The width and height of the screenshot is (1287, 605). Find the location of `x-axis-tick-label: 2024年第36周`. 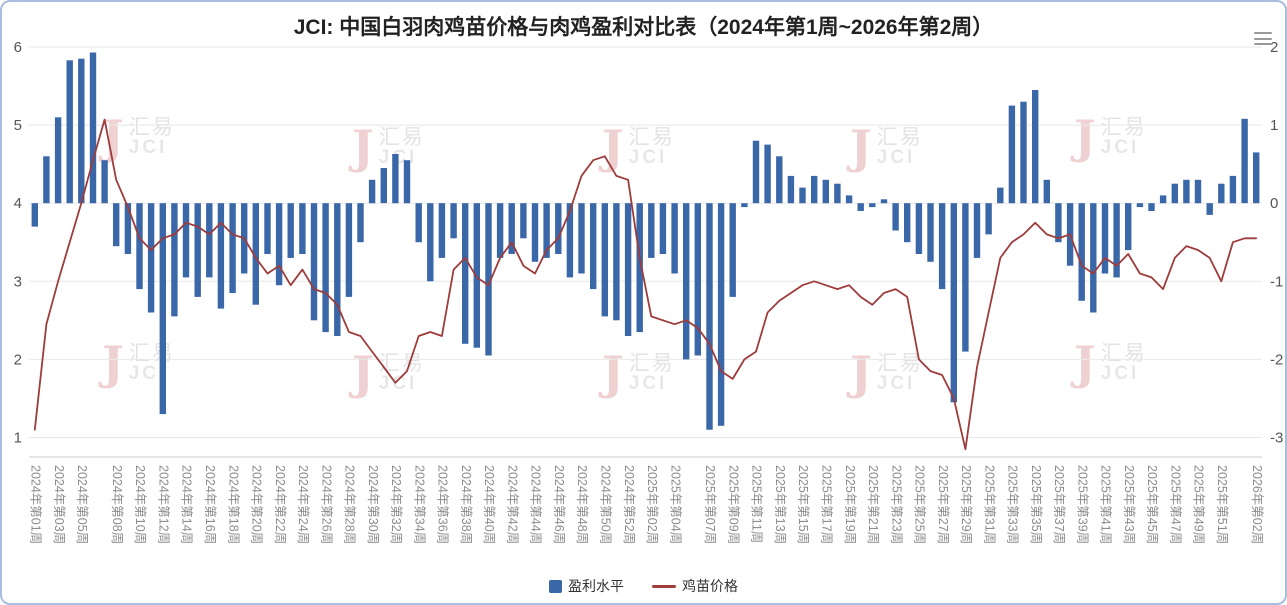

x-axis-tick-label: 2024年第36周 is located at coordinates (443, 504).